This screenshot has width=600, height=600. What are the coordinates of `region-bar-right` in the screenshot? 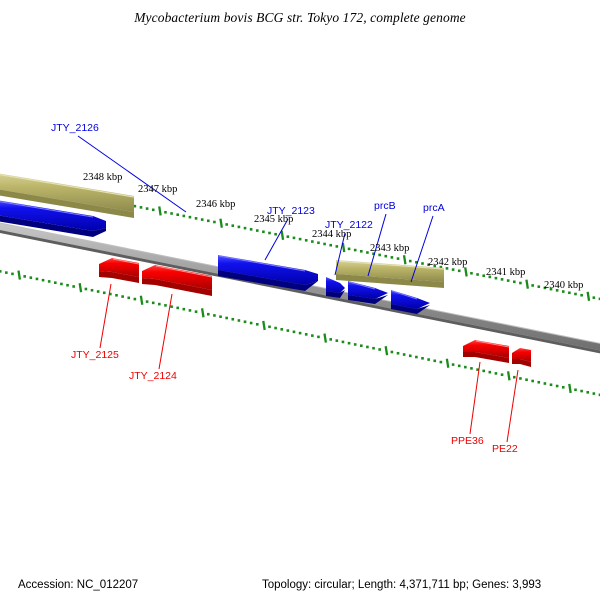 It's located at (390, 274).